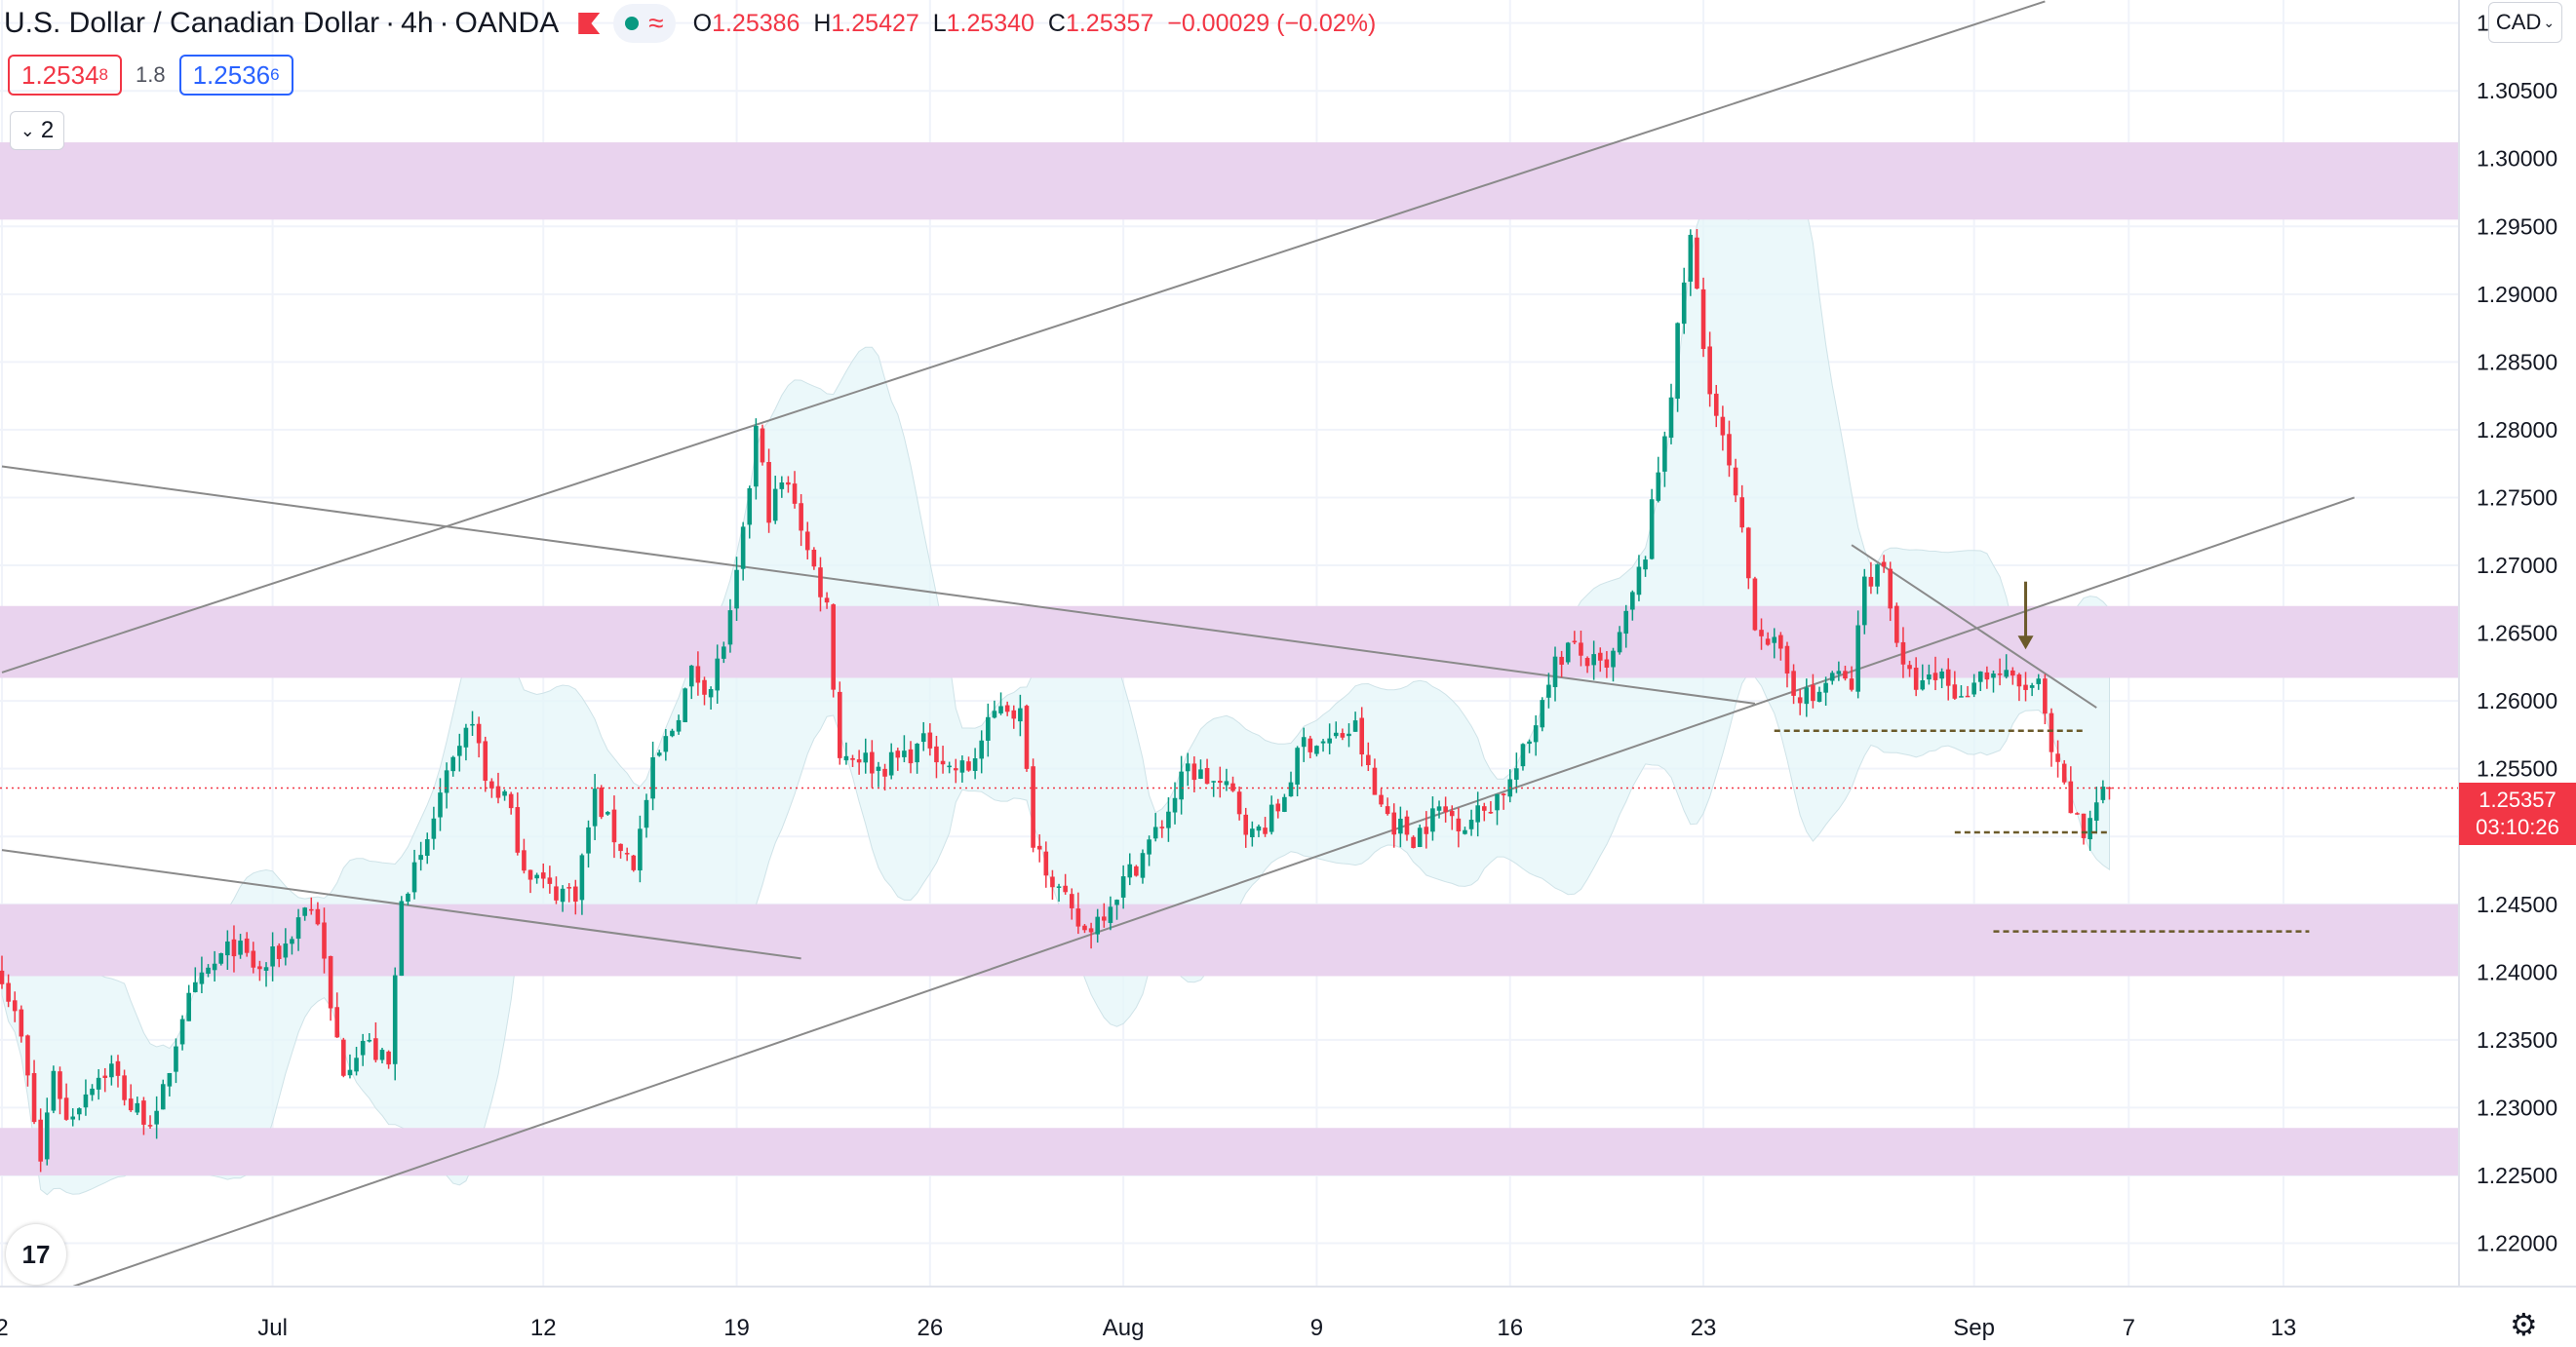 This screenshot has width=2576, height=1347. I want to click on flag-icon, so click(589, 24).